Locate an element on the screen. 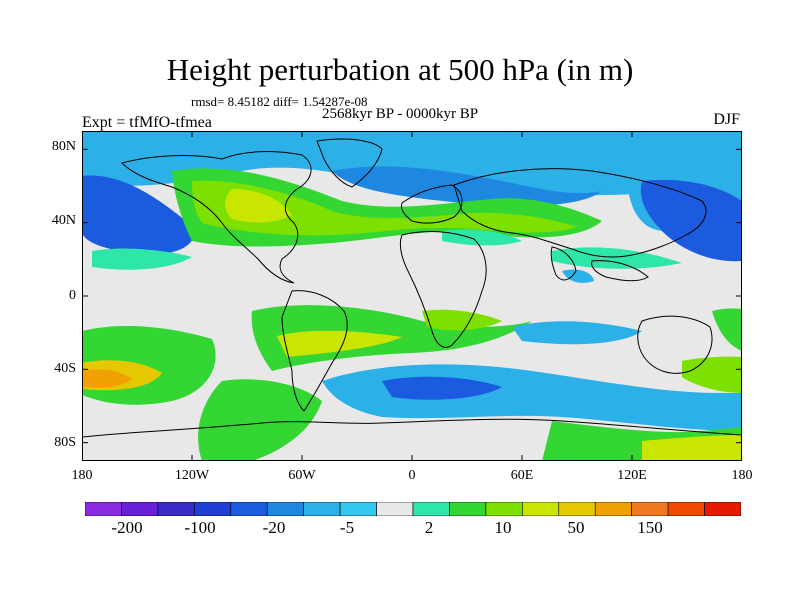 This screenshot has height=600, width=800. lon-label-180w: 180 is located at coordinates (82, 475).